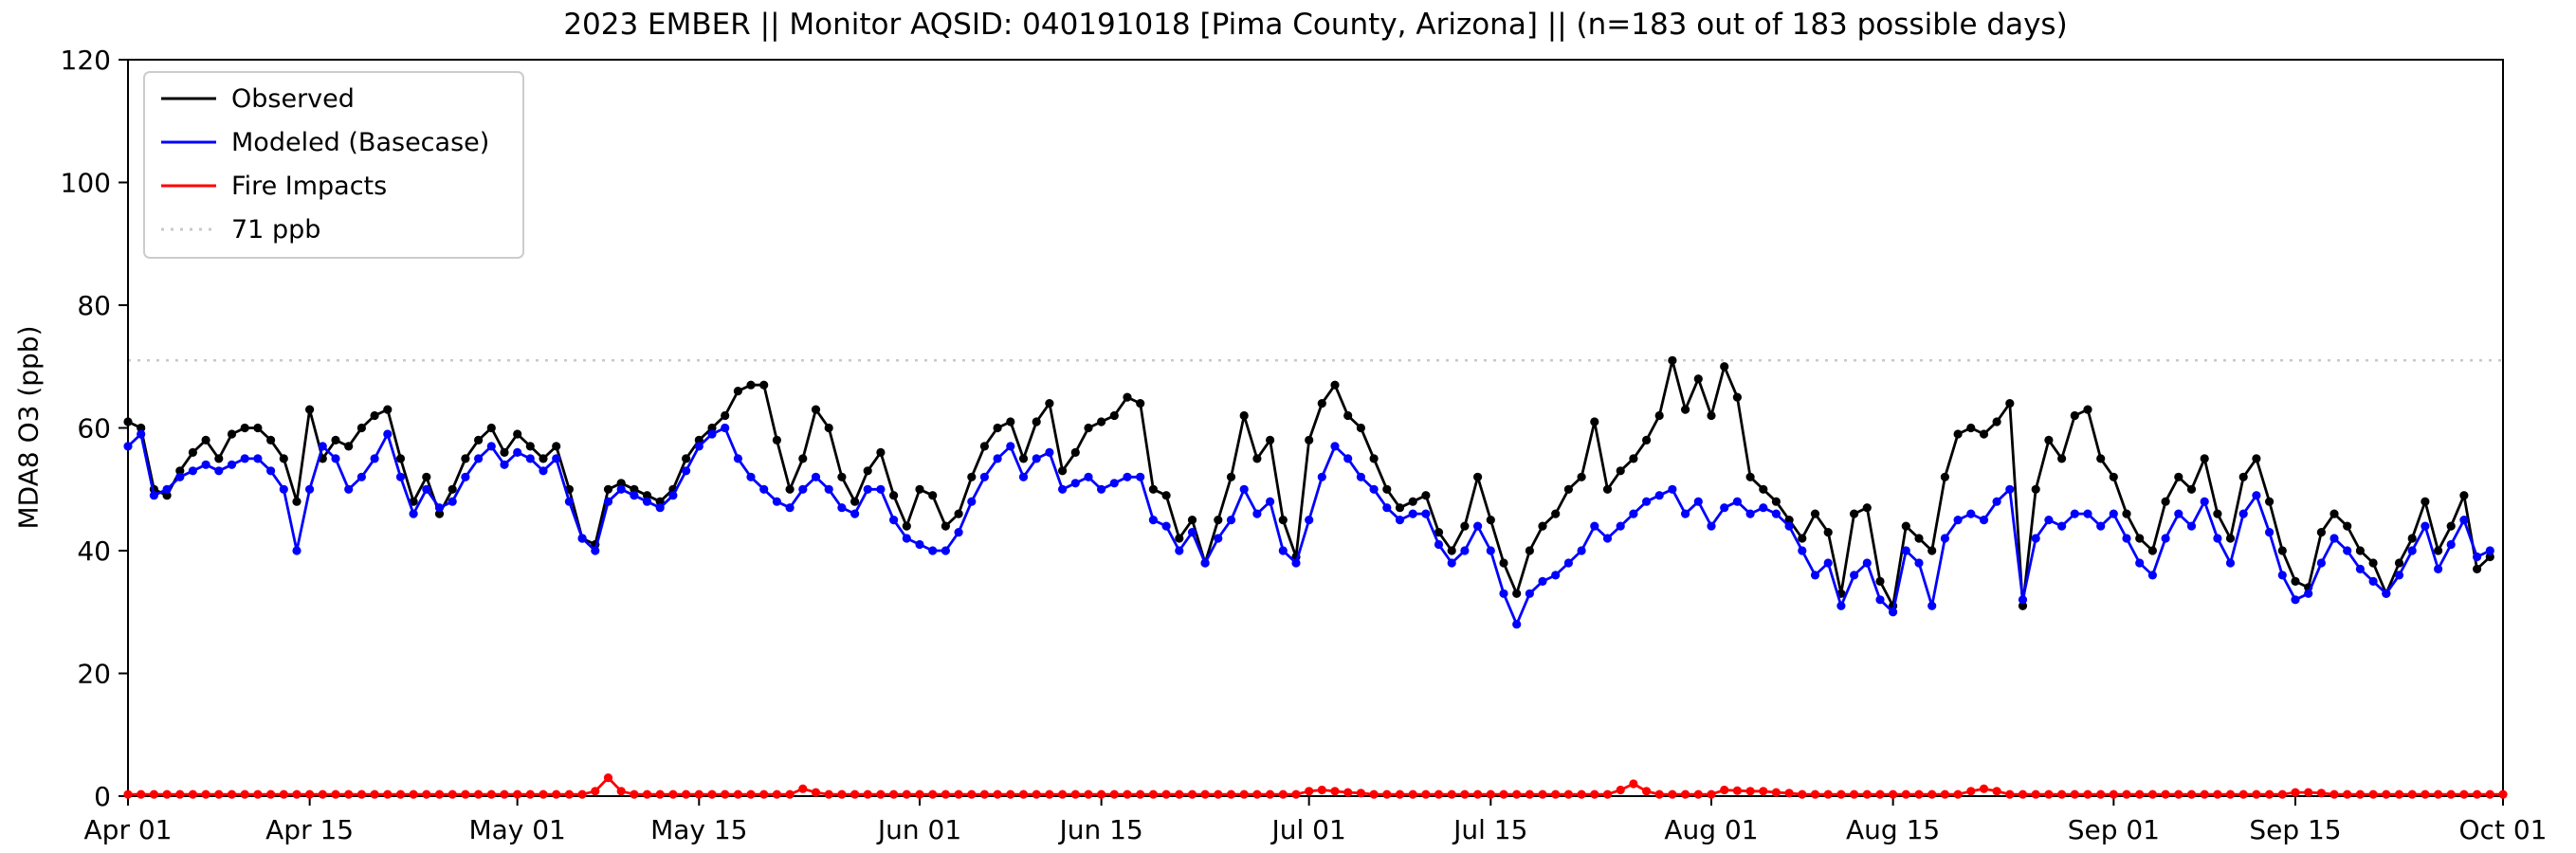  What do you see at coordinates (86, 60) in the screenshot?
I see `y-tick-label: 120` at bounding box center [86, 60].